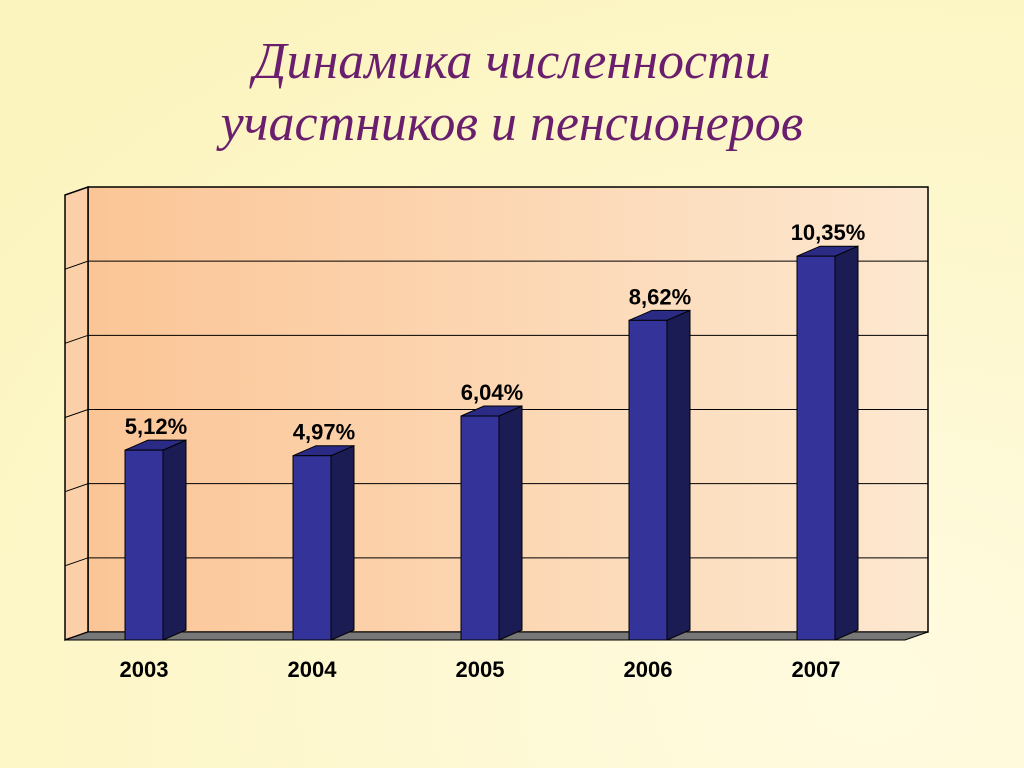 This screenshot has width=1024, height=768. What do you see at coordinates (816, 669) in the screenshot?
I see `x-tick-label: 2007` at bounding box center [816, 669].